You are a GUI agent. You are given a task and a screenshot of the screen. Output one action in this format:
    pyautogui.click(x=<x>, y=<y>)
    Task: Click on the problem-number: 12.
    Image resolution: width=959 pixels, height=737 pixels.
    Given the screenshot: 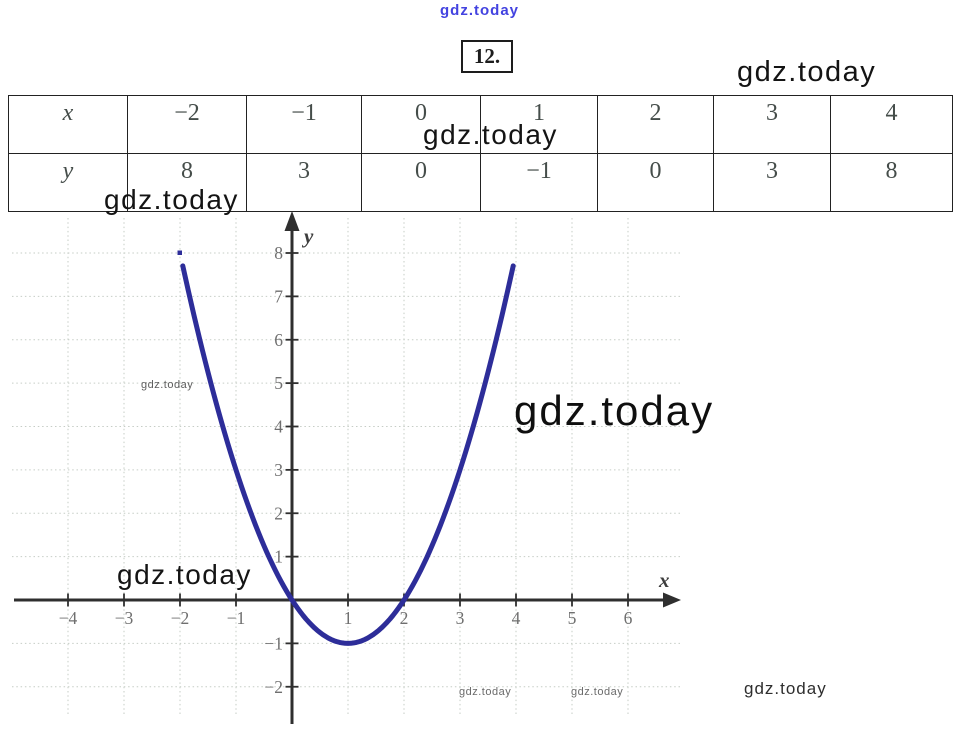 What is the action you would take?
    pyautogui.click(x=487, y=56)
    